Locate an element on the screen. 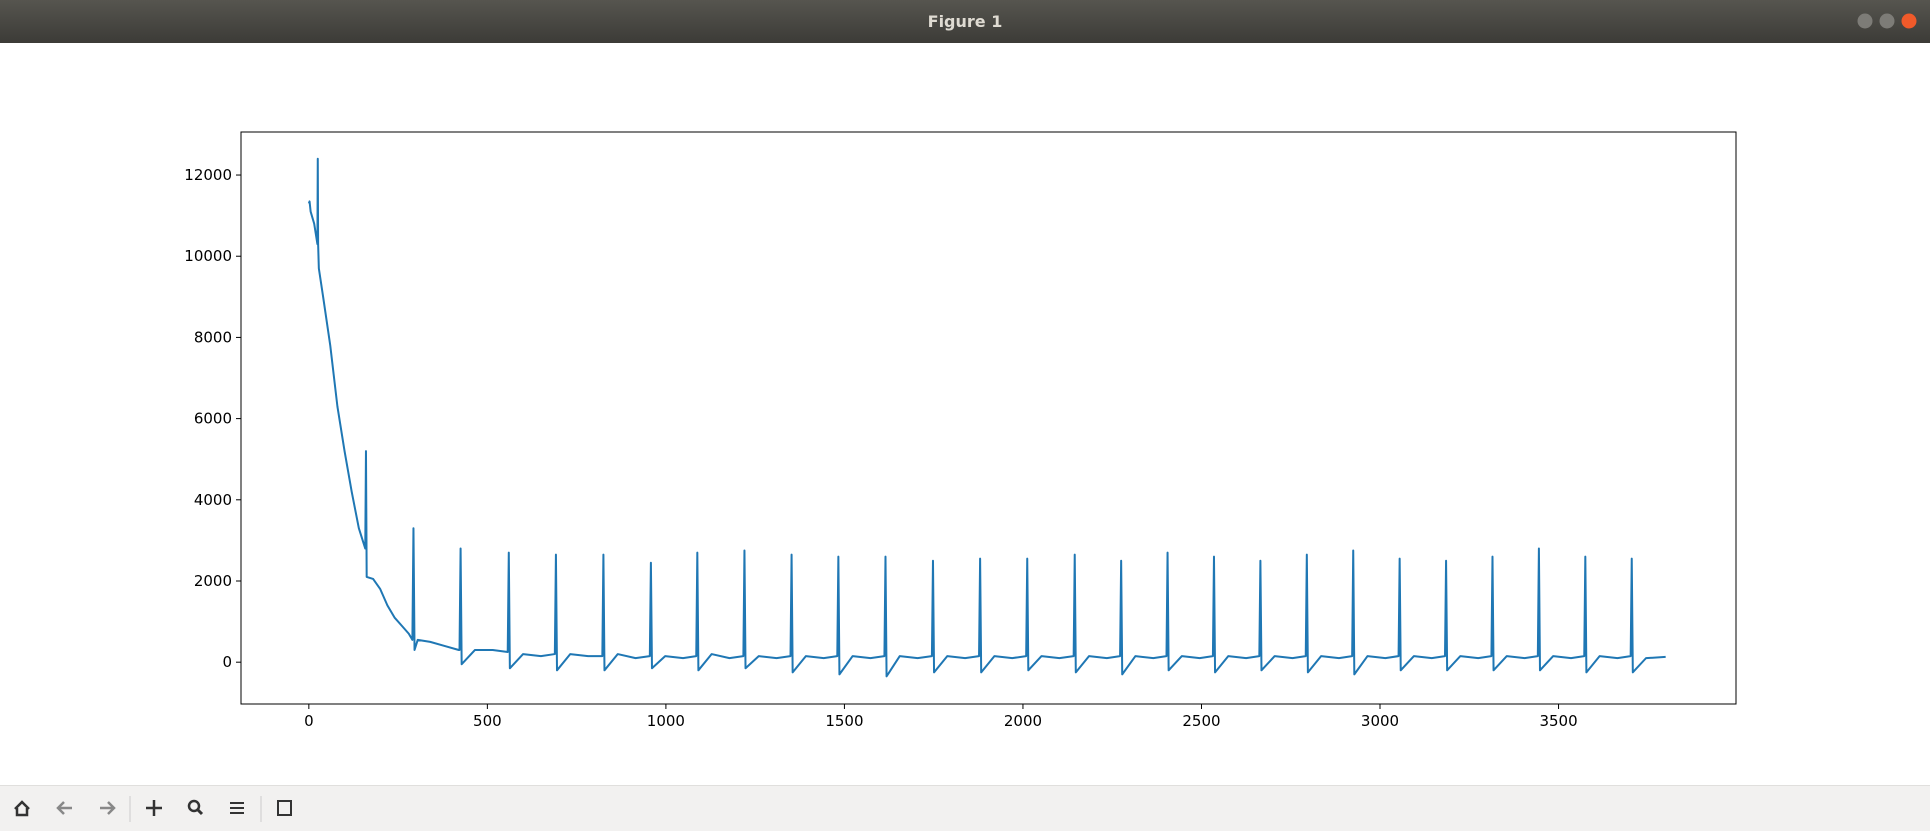 The height and width of the screenshot is (835, 1930). y-tick-label: 0 is located at coordinates (227, 662).